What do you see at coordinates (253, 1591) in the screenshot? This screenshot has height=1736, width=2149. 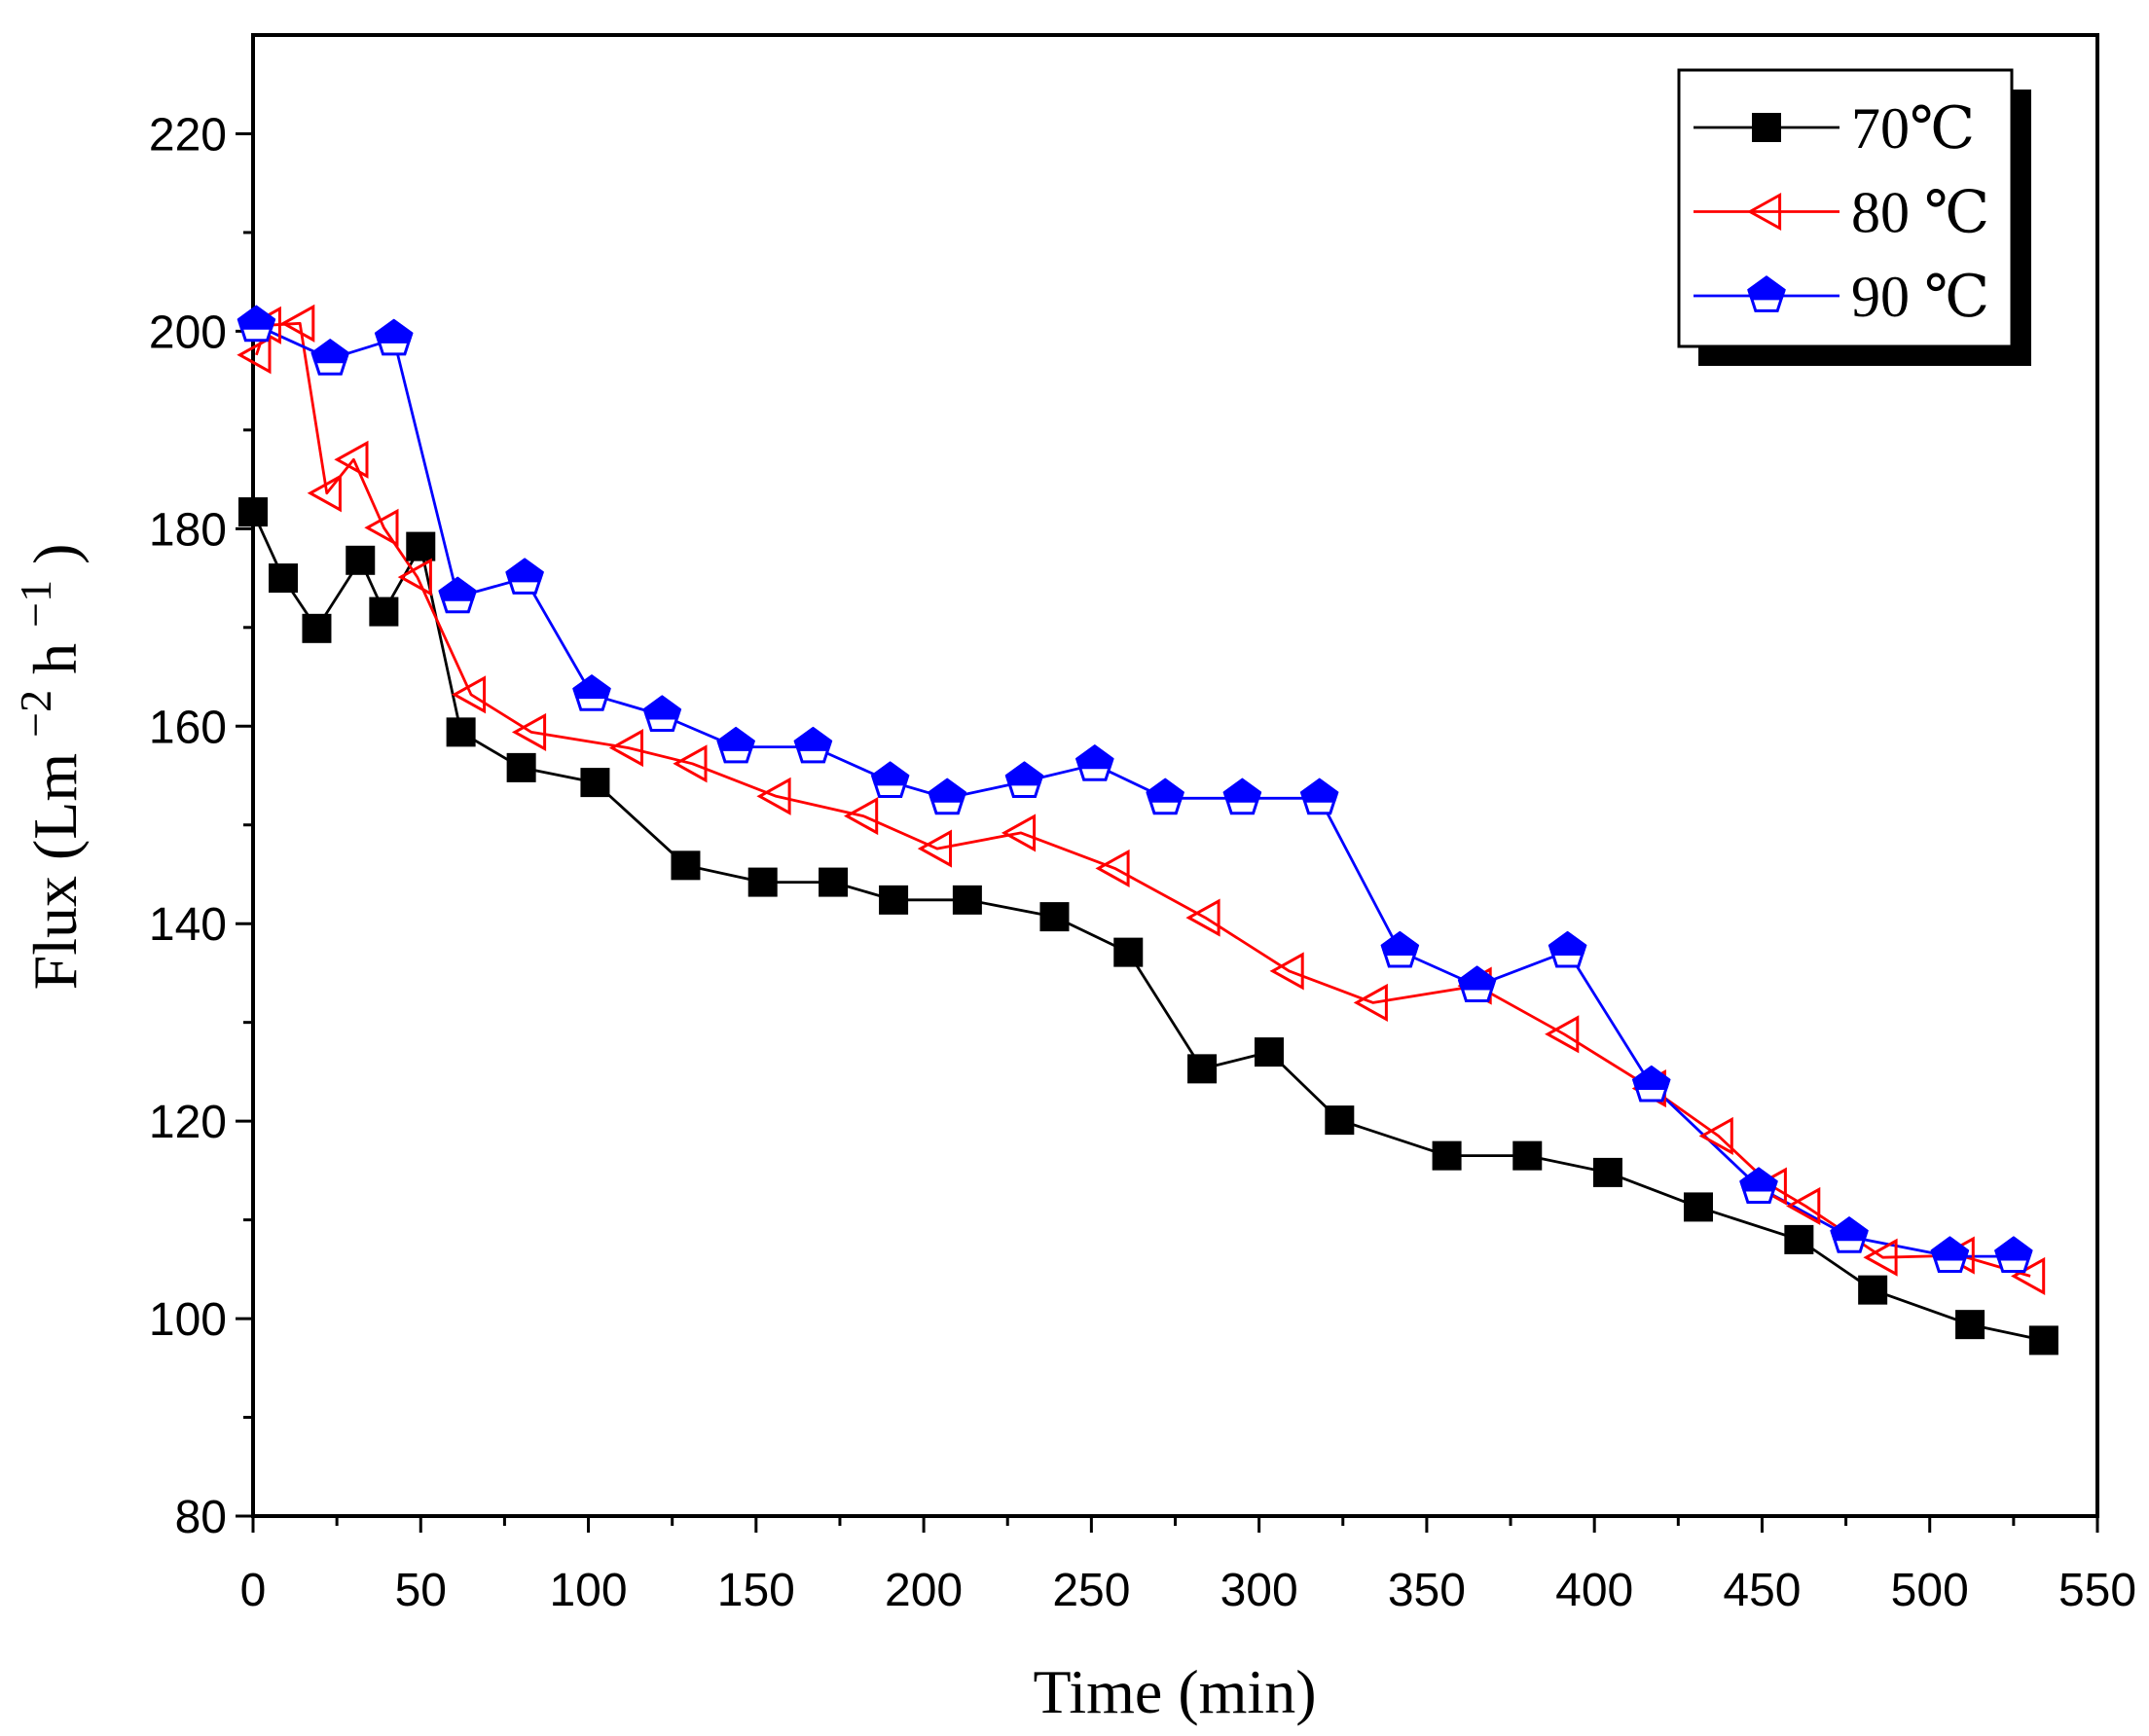 I see `x-tick-label: 0` at bounding box center [253, 1591].